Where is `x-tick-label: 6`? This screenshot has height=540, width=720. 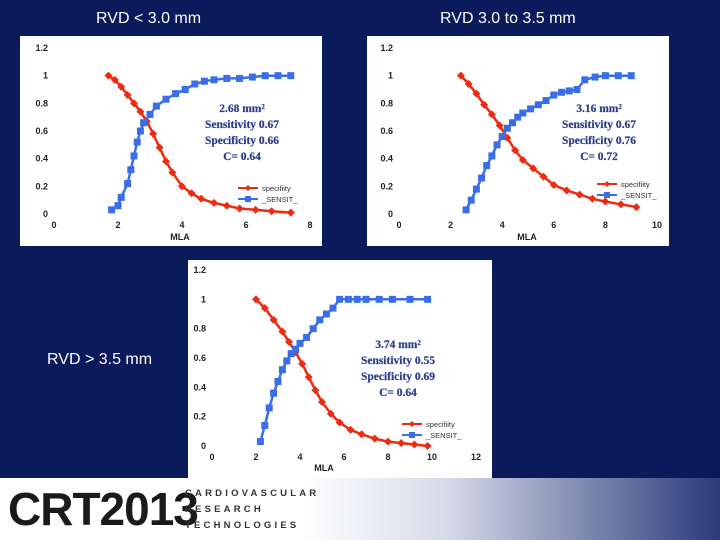
x-tick-label: 6 is located at coordinates (553, 225).